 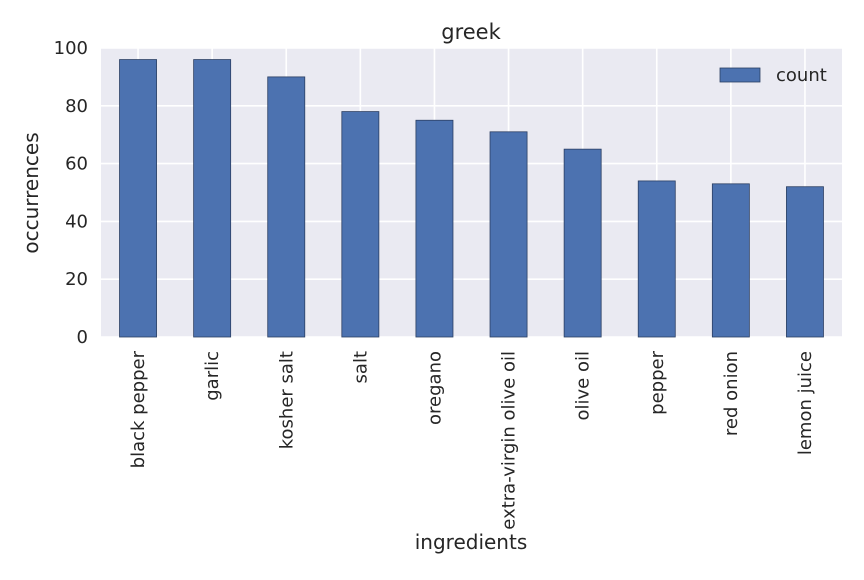 I want to click on y-tick-label: 0, so click(x=82, y=337).